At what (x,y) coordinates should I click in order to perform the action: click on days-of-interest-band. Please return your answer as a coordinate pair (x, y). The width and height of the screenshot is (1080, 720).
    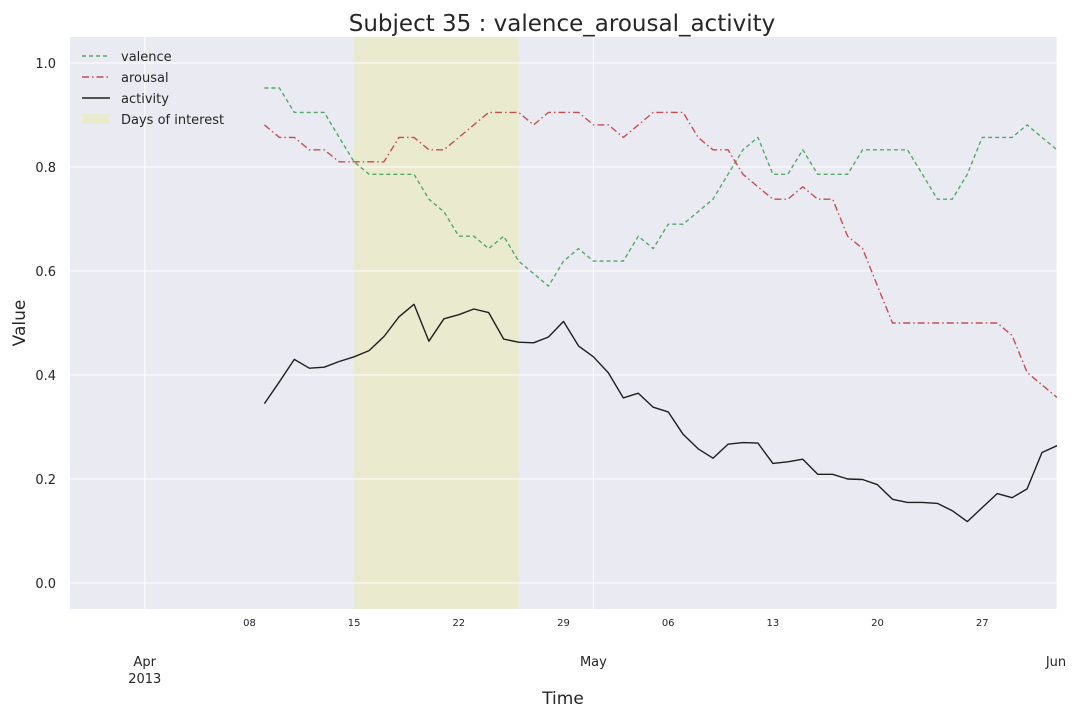
    Looking at the image, I should click on (436, 323).